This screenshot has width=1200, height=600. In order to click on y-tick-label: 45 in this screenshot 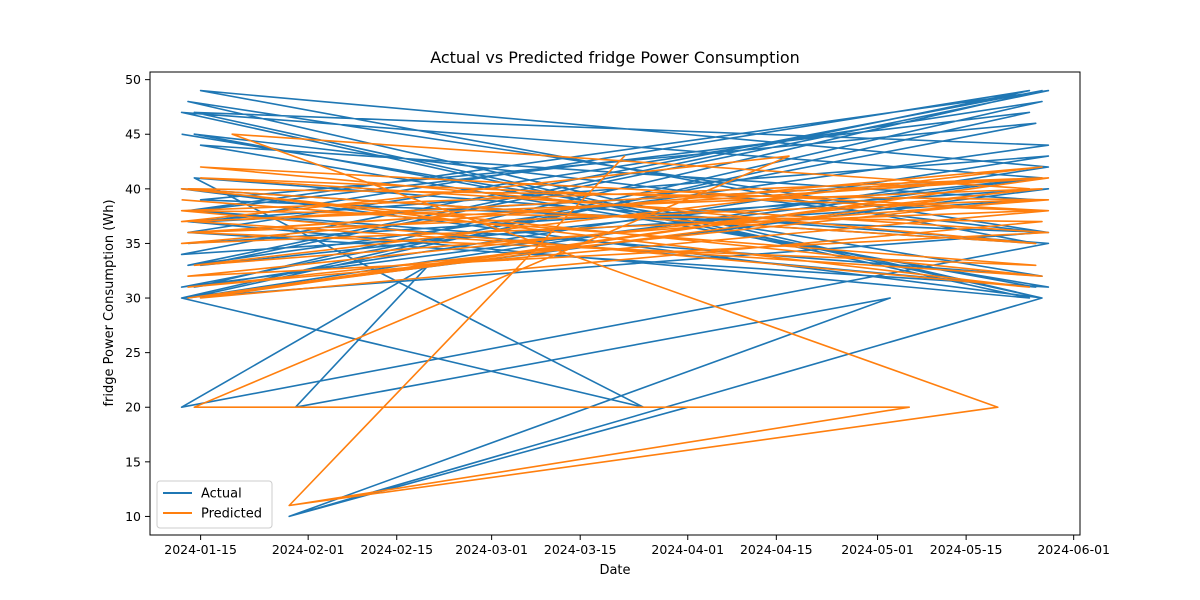, I will do `click(133, 134)`.